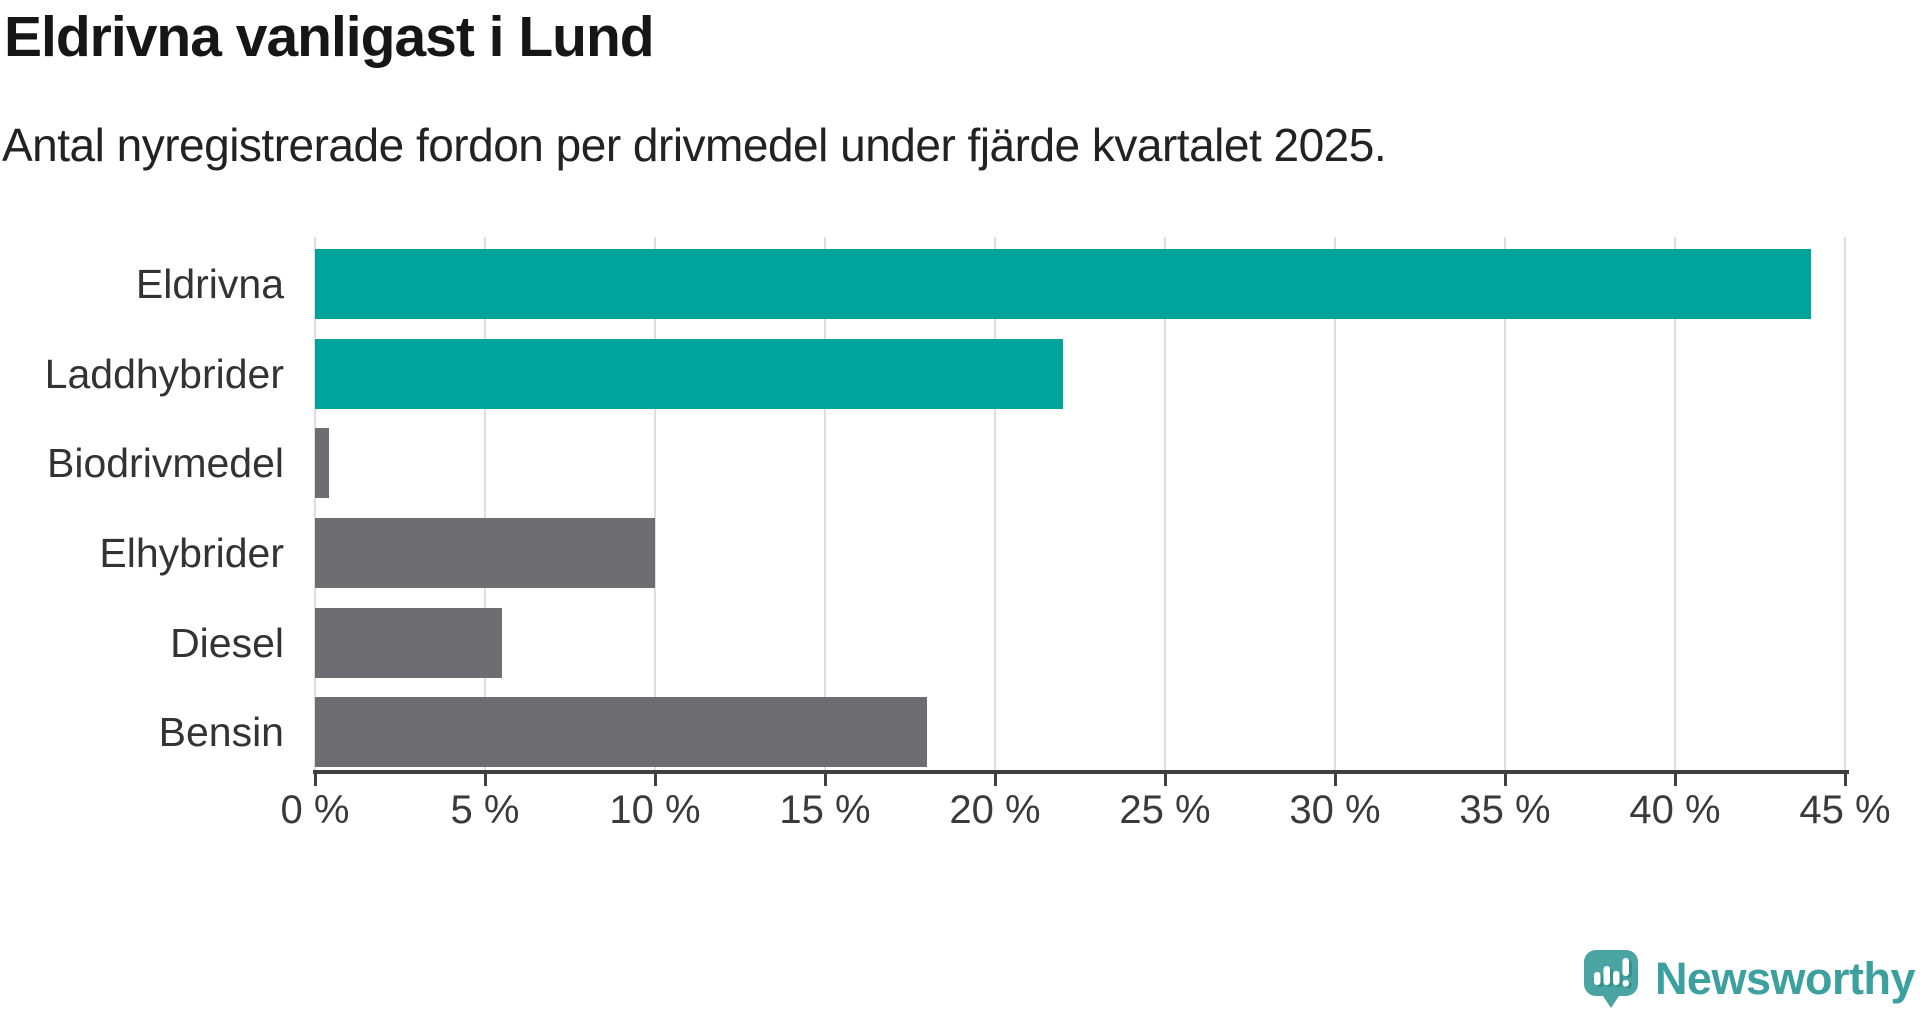  I want to click on x-axis-tick-label: 45 %, so click(1845, 810).